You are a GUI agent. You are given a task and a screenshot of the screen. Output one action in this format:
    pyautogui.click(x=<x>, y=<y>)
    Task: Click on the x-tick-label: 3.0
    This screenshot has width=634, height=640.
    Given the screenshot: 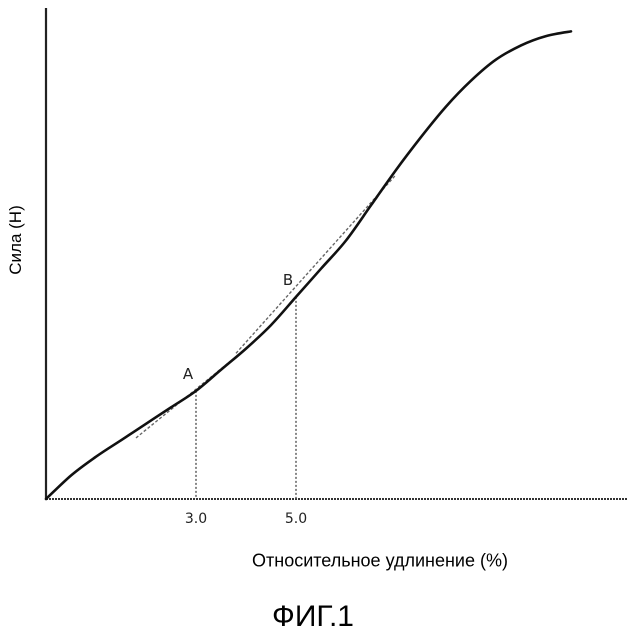 What is the action you would take?
    pyautogui.click(x=196, y=519)
    